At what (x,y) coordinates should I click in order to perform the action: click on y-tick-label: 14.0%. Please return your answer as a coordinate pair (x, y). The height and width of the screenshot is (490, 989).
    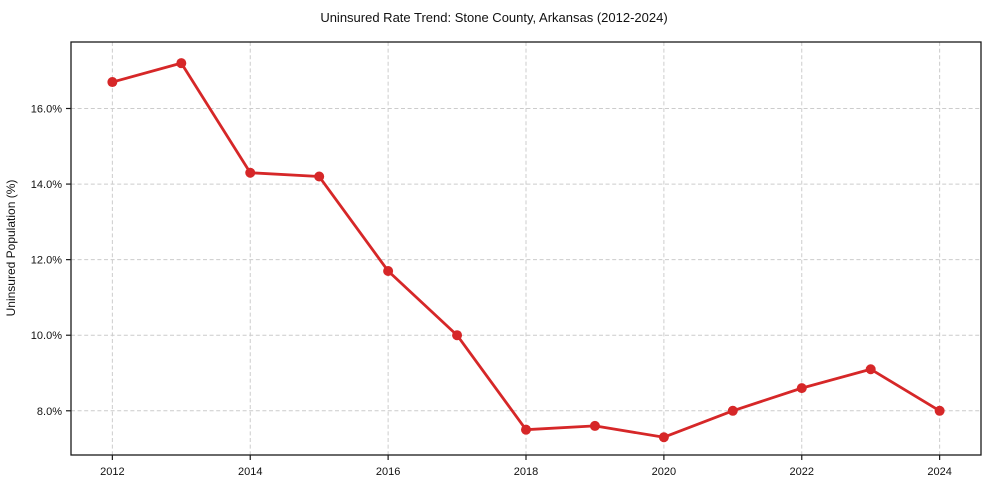
    Looking at the image, I should click on (46, 185).